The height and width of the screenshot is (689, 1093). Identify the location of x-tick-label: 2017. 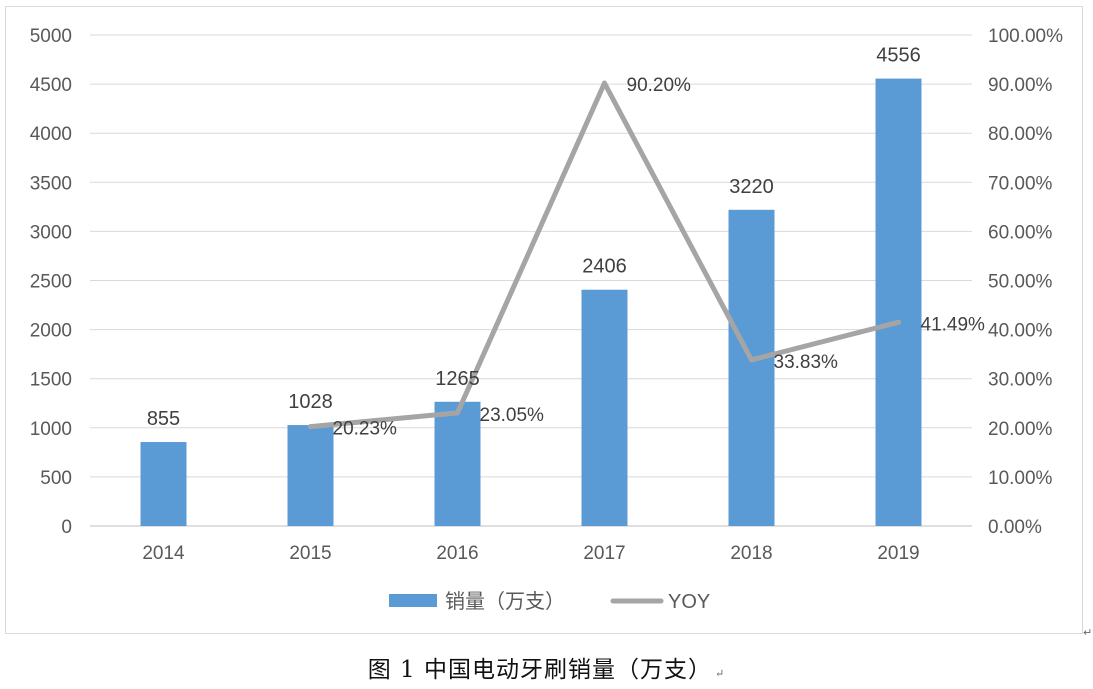
(604, 553).